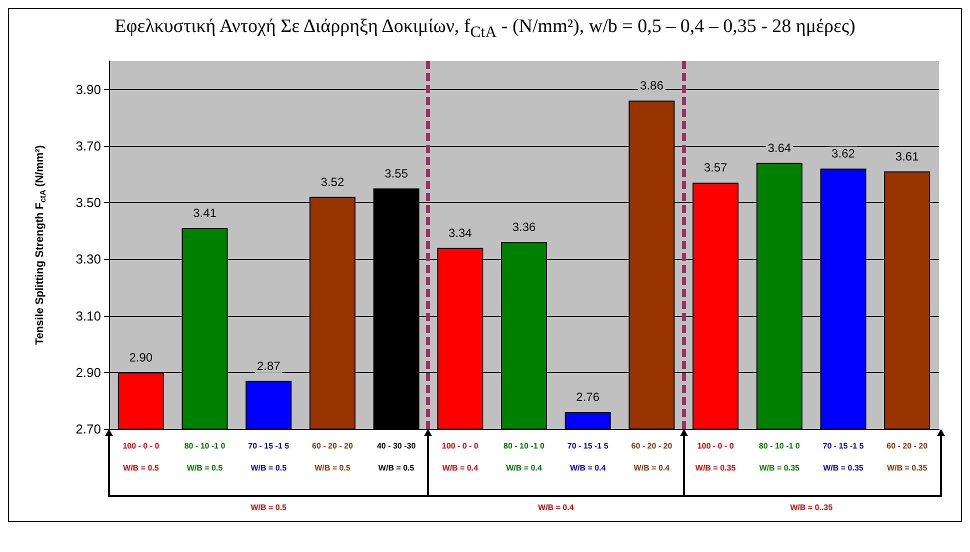 The width and height of the screenshot is (970, 552). I want to click on data-label: 3.62, so click(844, 153).